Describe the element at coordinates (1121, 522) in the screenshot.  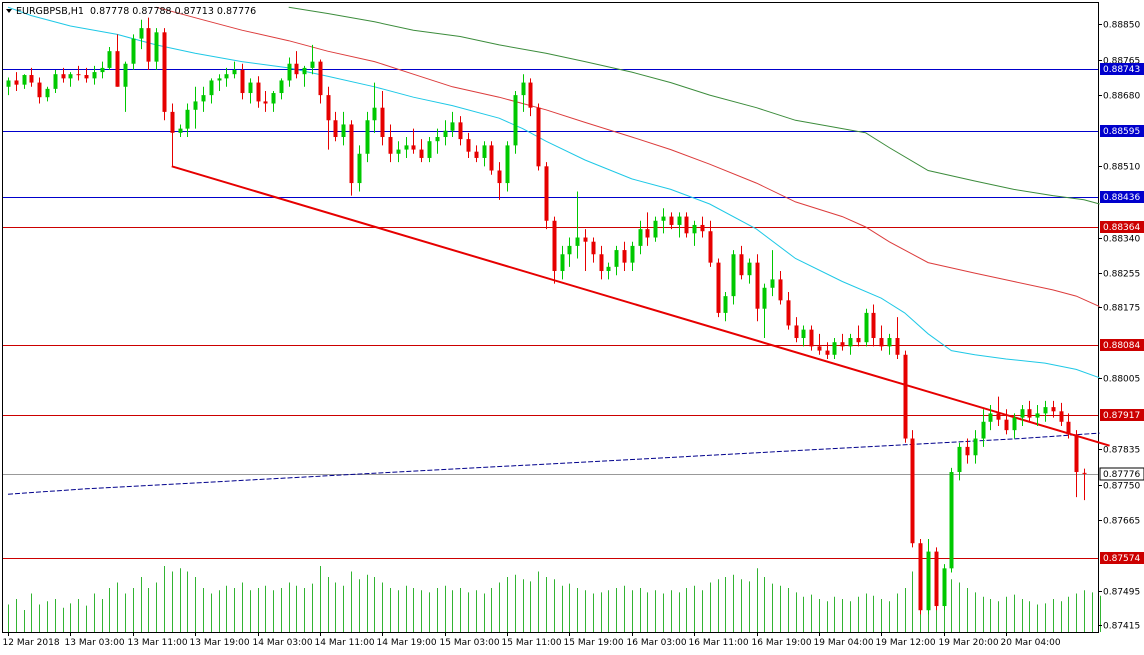
I see `y-tick-label: 0.87665` at that location.